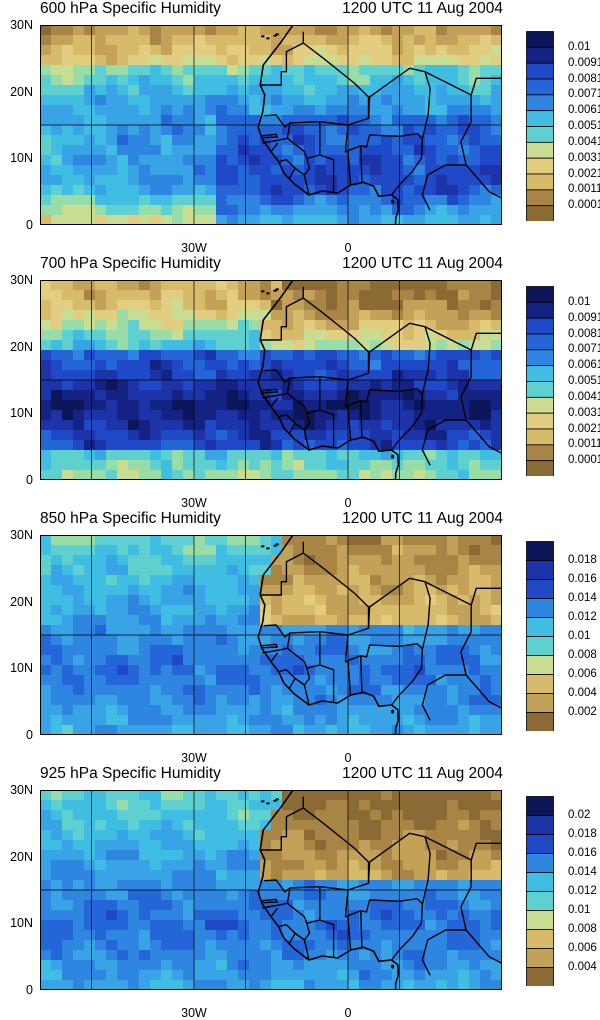  Describe the element at coordinates (328, 125) in the screenshot. I see `coastline` at that location.